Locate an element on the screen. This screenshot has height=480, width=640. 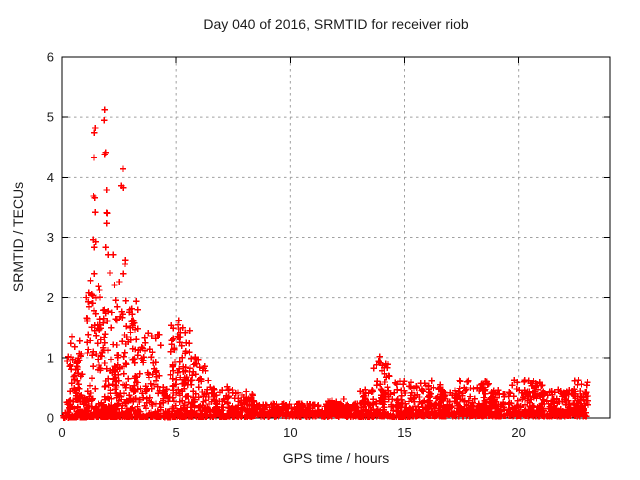
y-tick-label: 0 is located at coordinates (50, 418).